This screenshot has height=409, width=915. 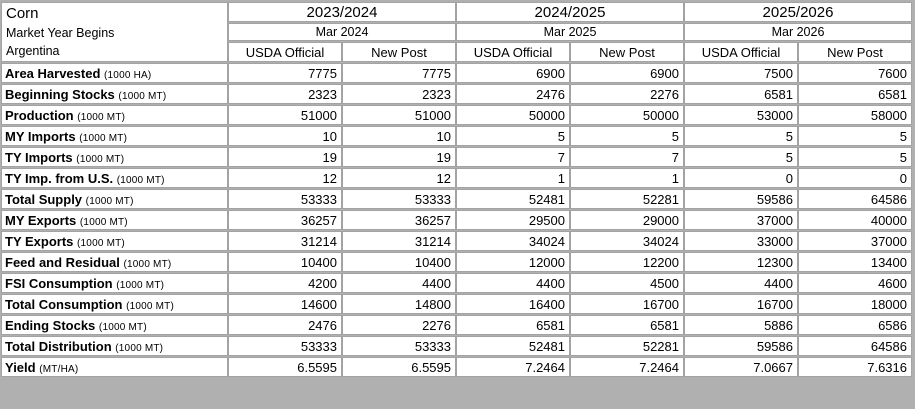 What do you see at coordinates (627, 367) in the screenshot?
I see `cell-value: 7.2464` at bounding box center [627, 367].